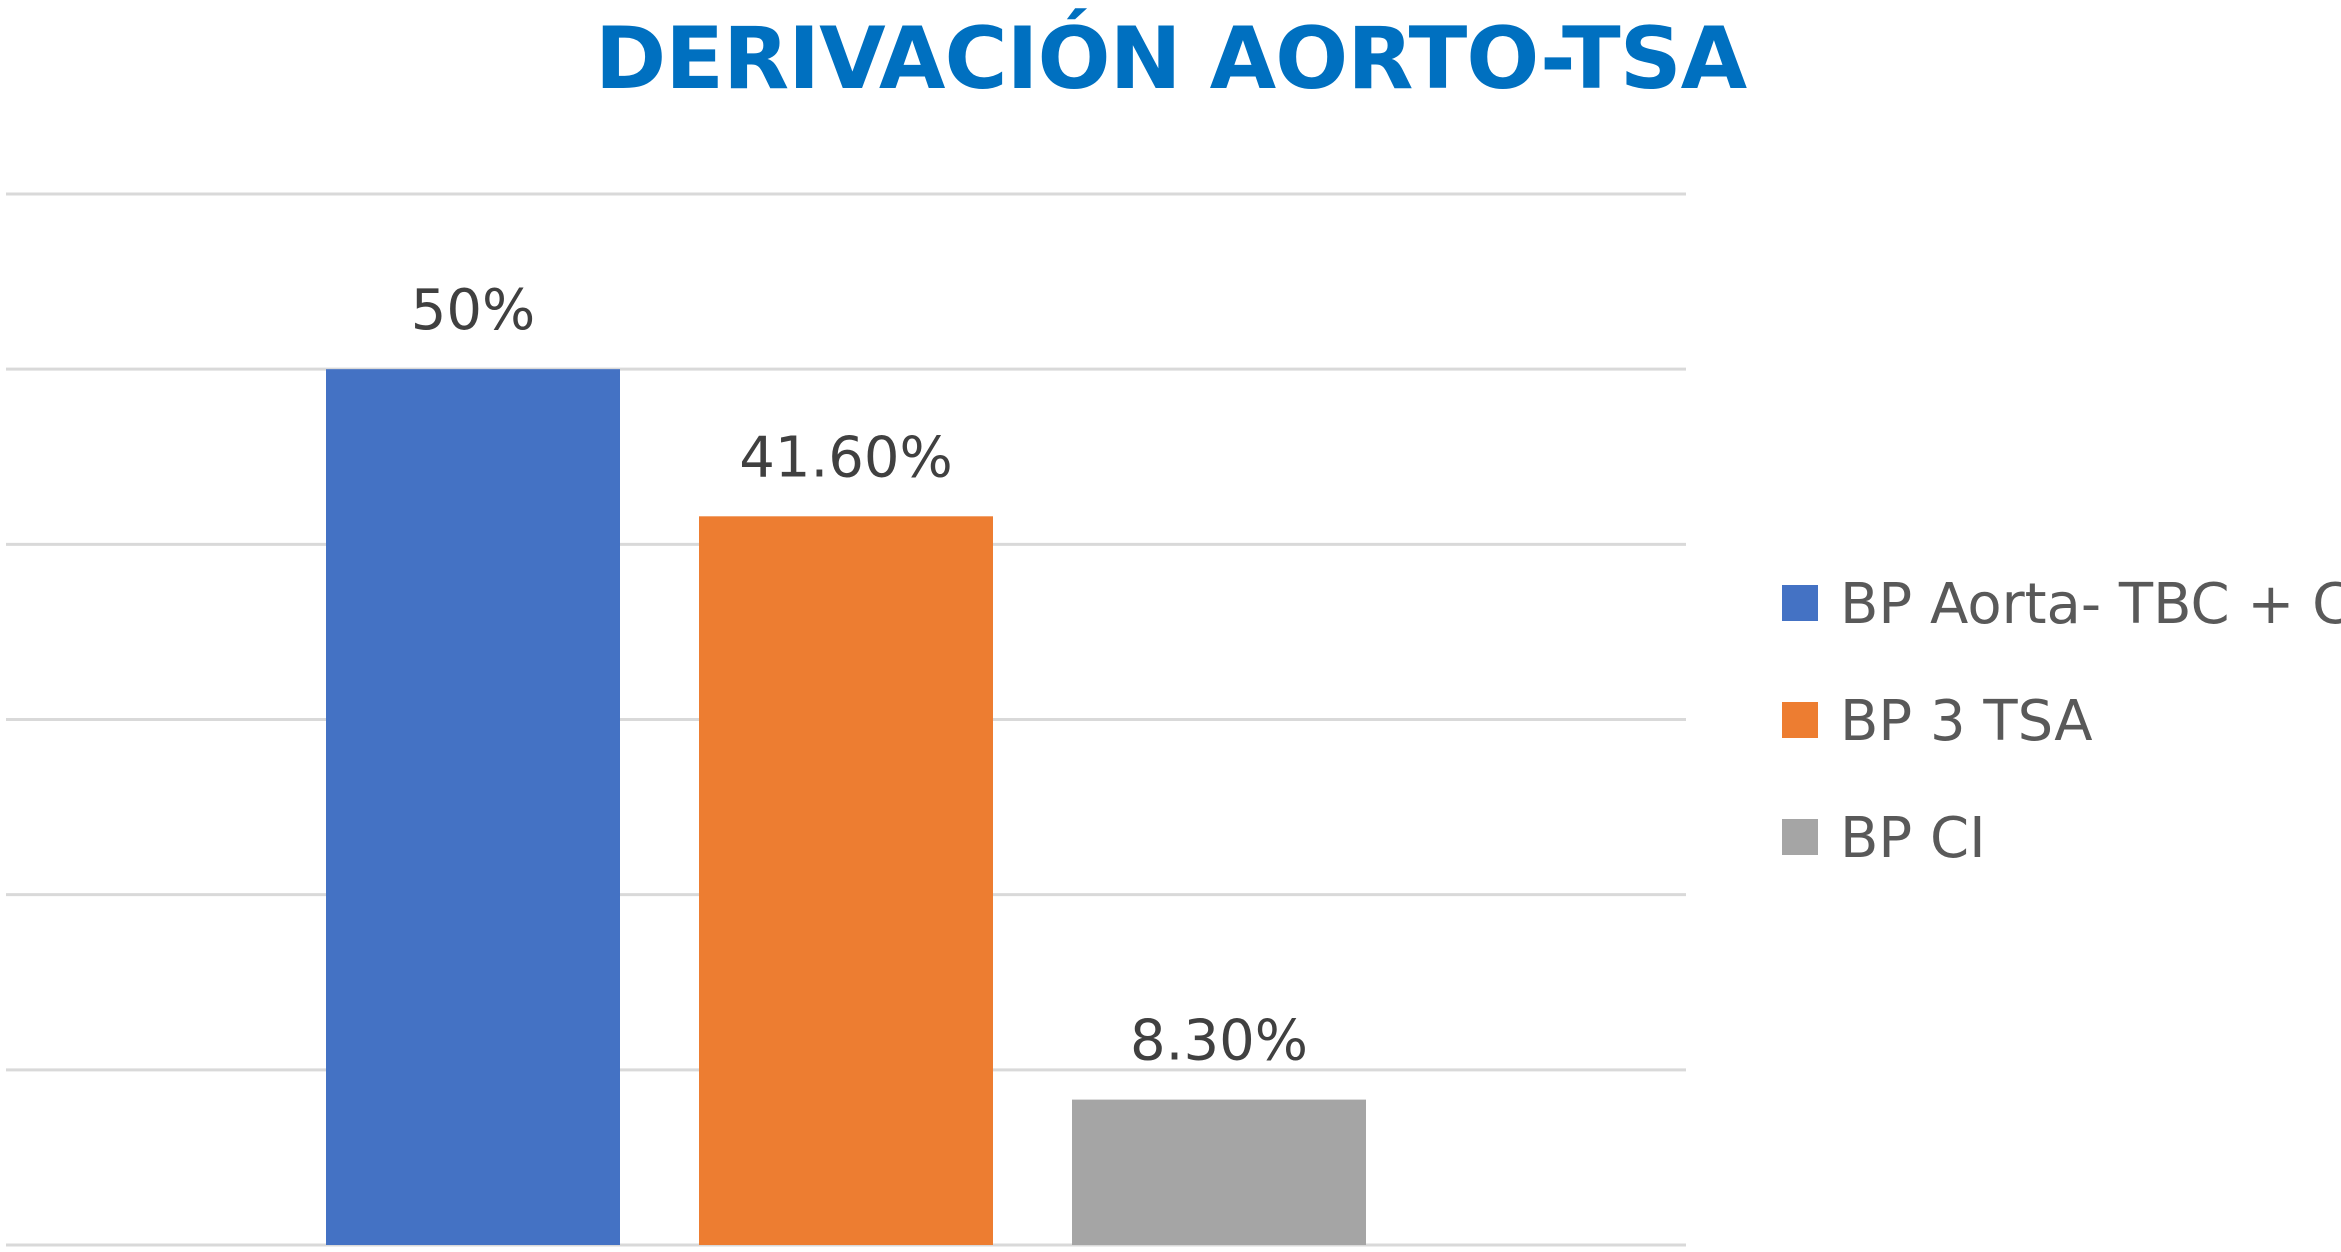  What do you see at coordinates (1219, 1041) in the screenshot?
I see `data-label-3: 8.30%` at bounding box center [1219, 1041].